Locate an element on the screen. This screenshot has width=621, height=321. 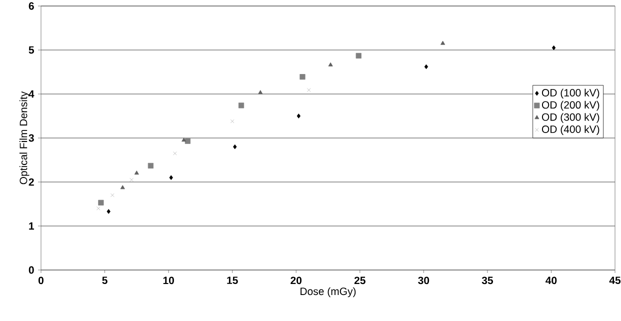
legend-label: OD (400 kV) is located at coordinates (571, 130).